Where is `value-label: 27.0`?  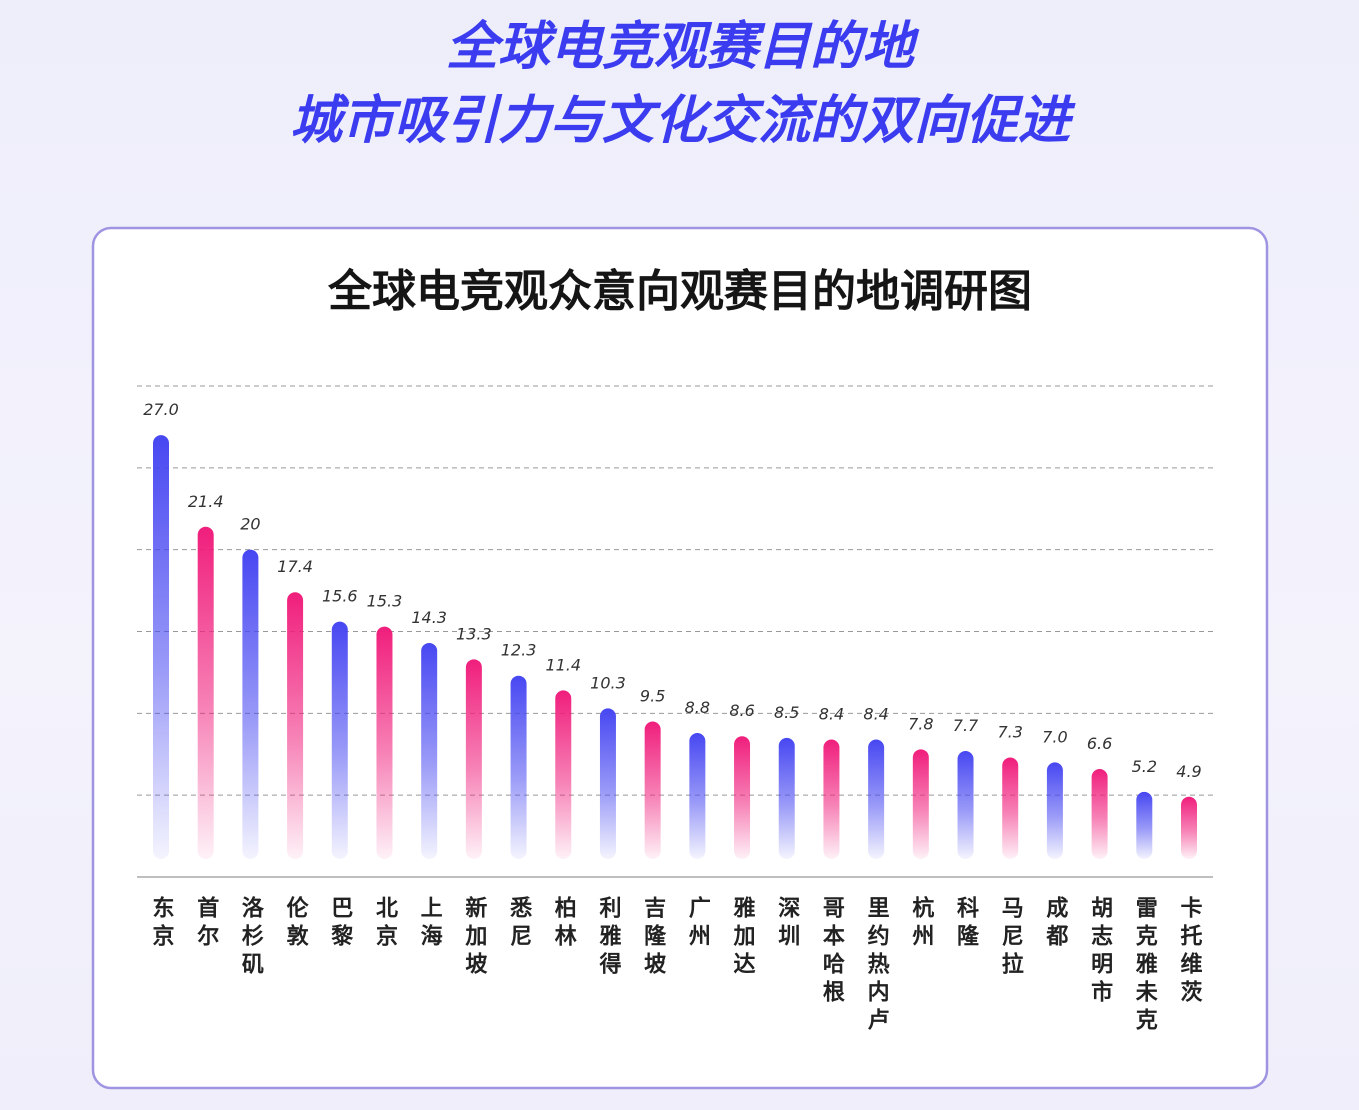 value-label: 27.0 is located at coordinates (161, 409).